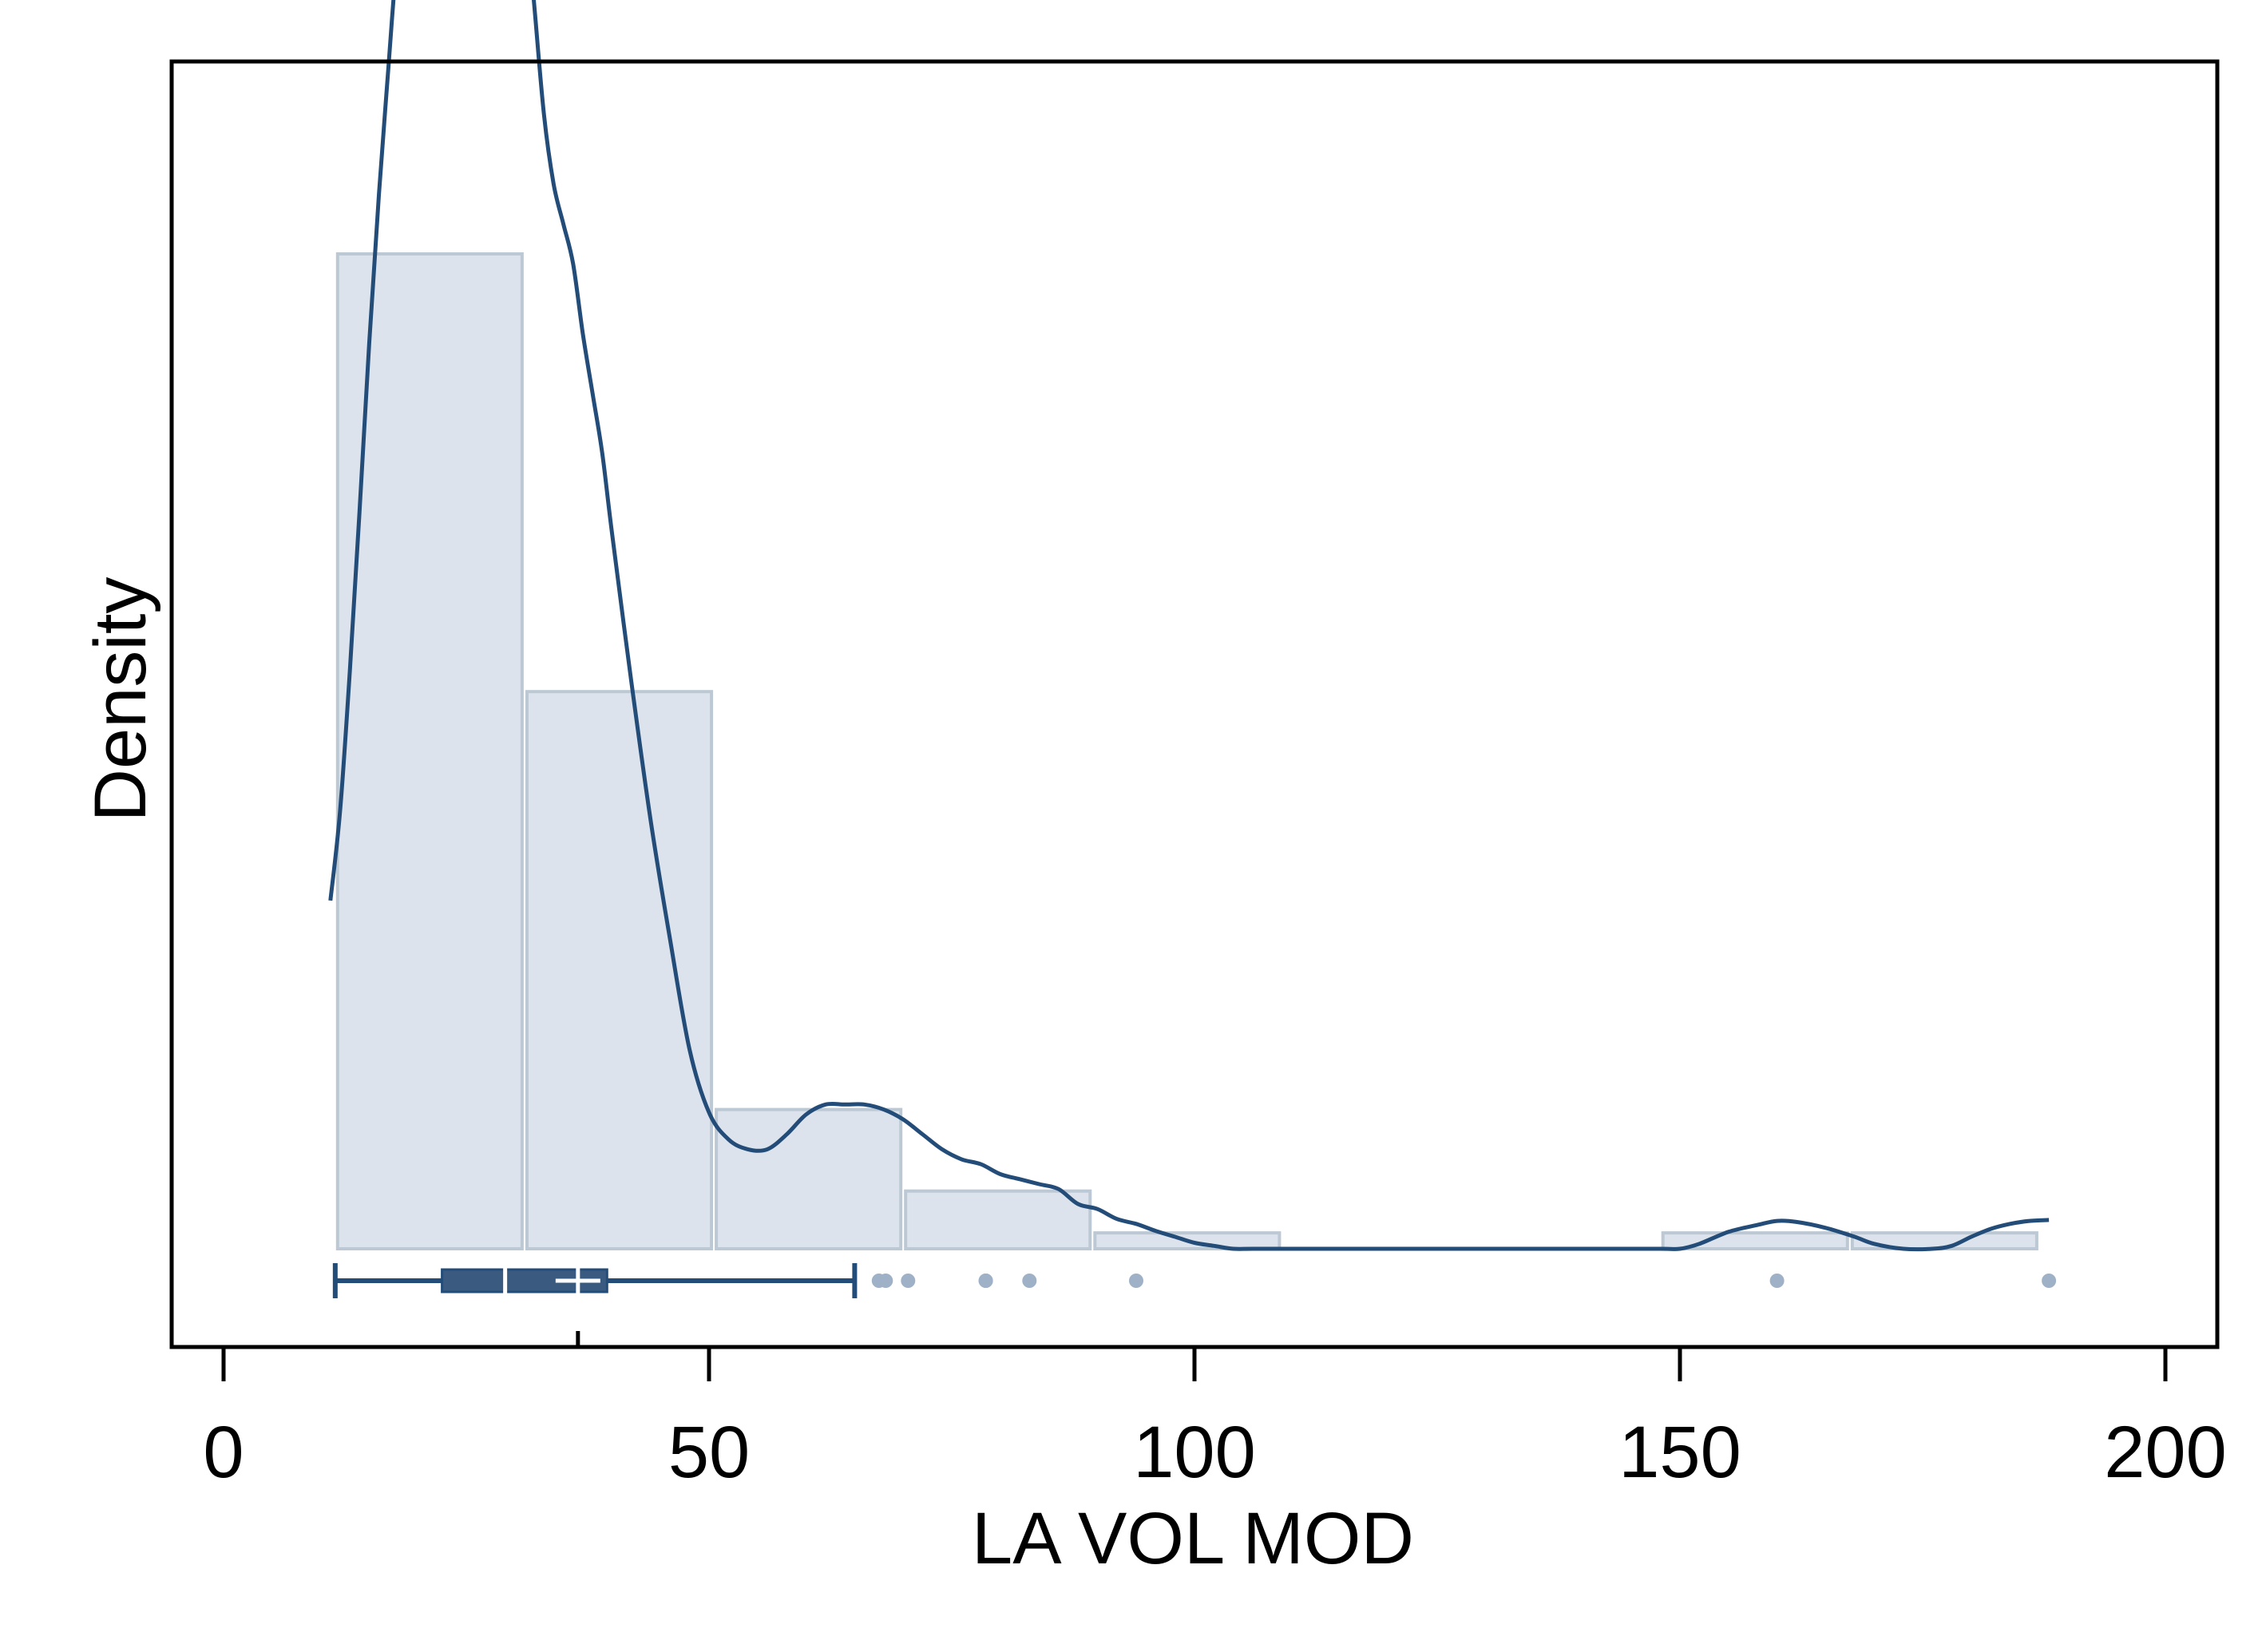  Describe the element at coordinates (120, 699) in the screenshot. I see `y-axis-label: Density` at that location.